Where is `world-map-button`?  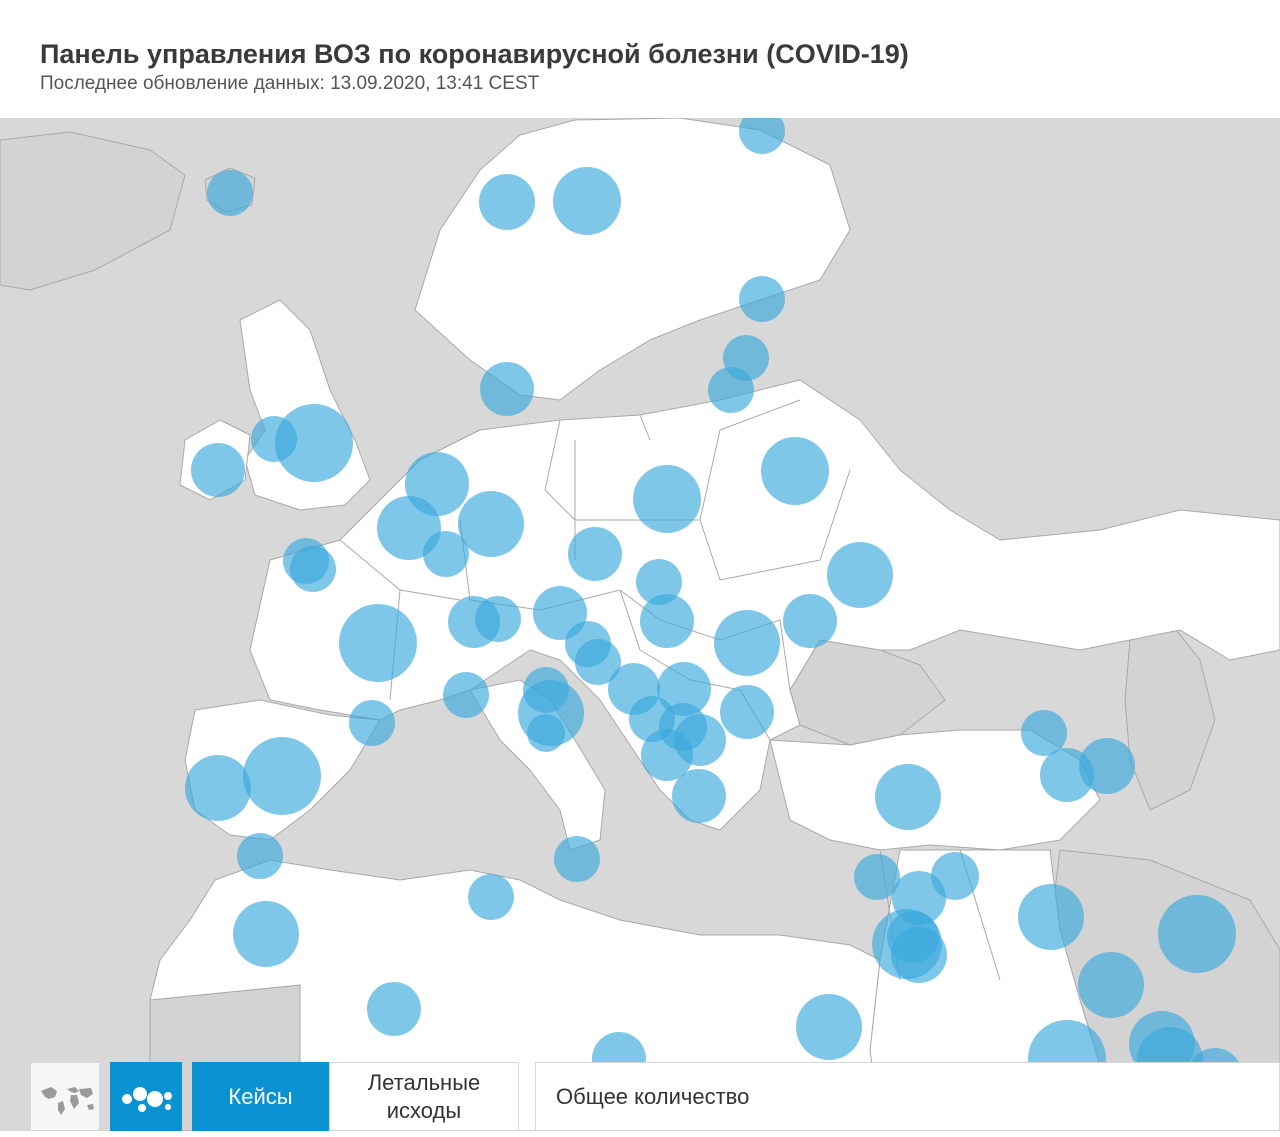
world-map-button is located at coordinates (65, 1096).